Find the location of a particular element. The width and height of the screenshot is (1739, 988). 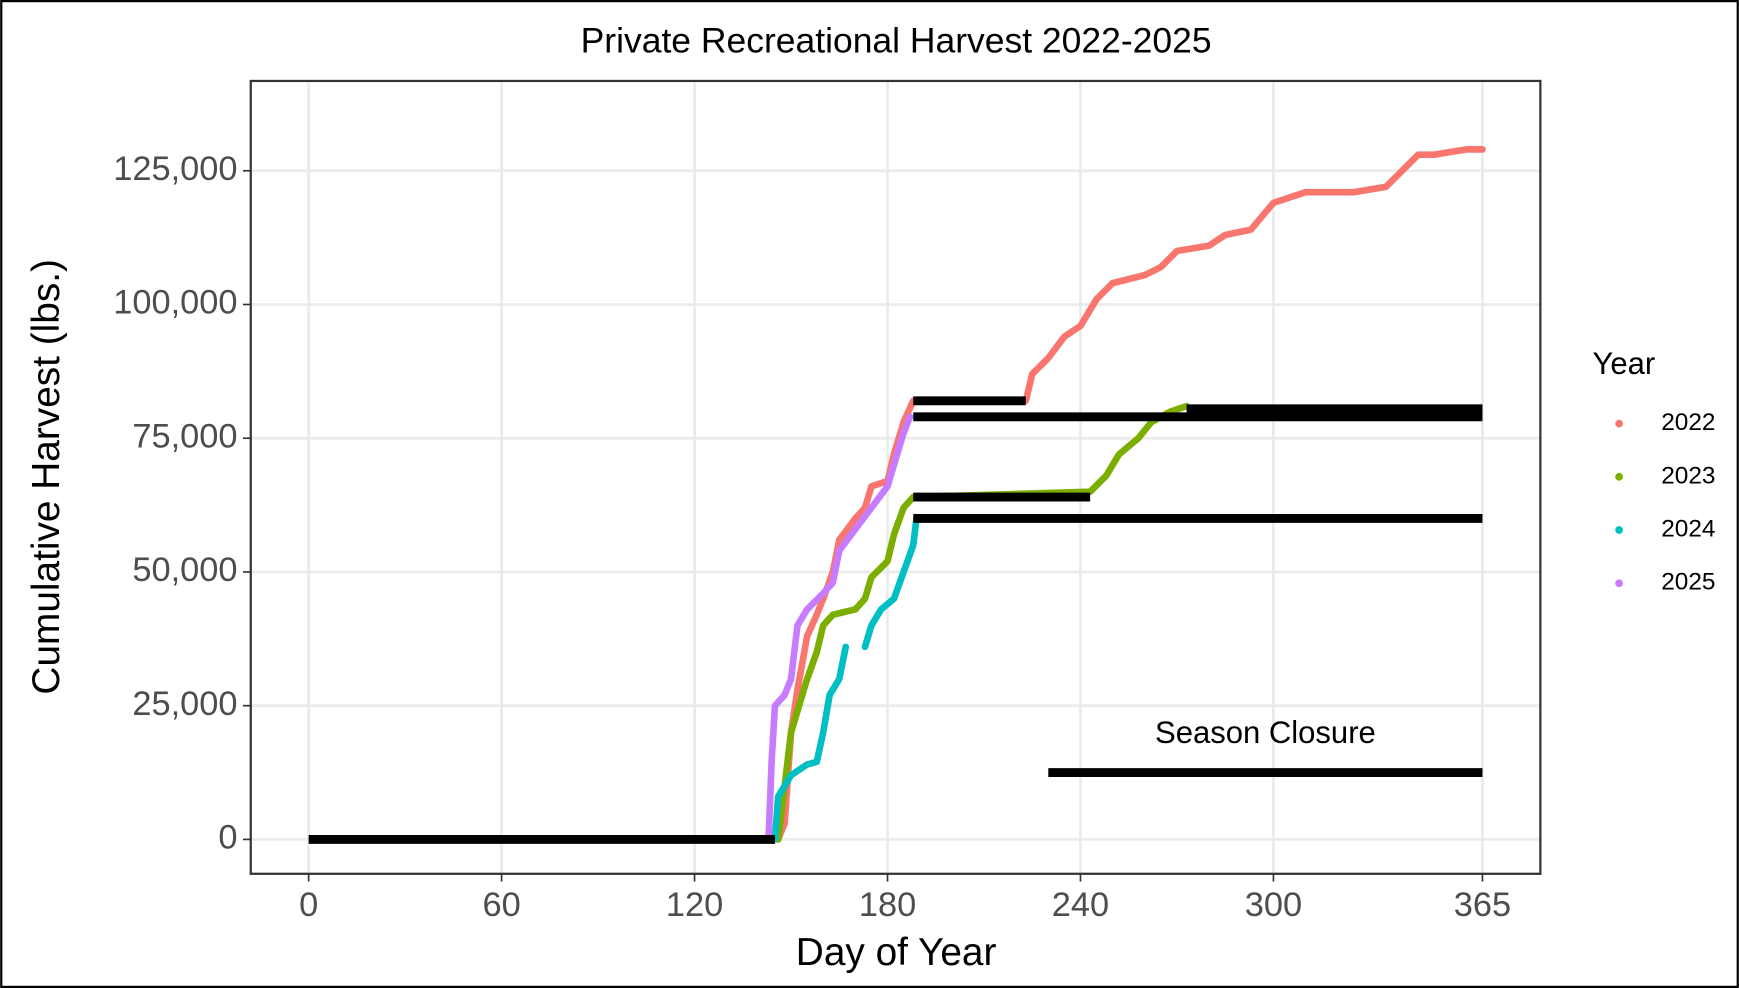

x-tick-label: 365 is located at coordinates (1482, 905).